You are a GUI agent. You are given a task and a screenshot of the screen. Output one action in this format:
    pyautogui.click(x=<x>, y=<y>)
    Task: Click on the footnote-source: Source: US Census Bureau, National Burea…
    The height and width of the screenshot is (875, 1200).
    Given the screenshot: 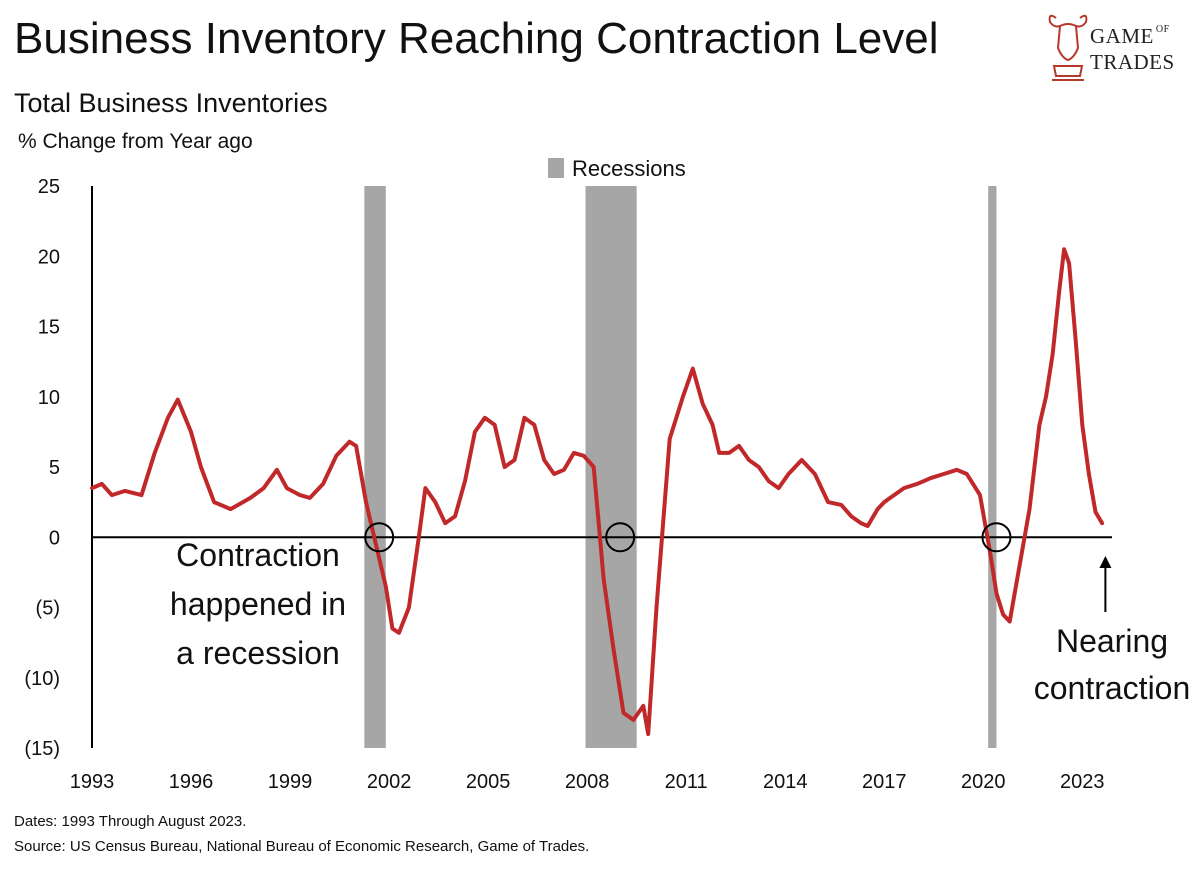 What is the action you would take?
    pyautogui.click(x=302, y=846)
    